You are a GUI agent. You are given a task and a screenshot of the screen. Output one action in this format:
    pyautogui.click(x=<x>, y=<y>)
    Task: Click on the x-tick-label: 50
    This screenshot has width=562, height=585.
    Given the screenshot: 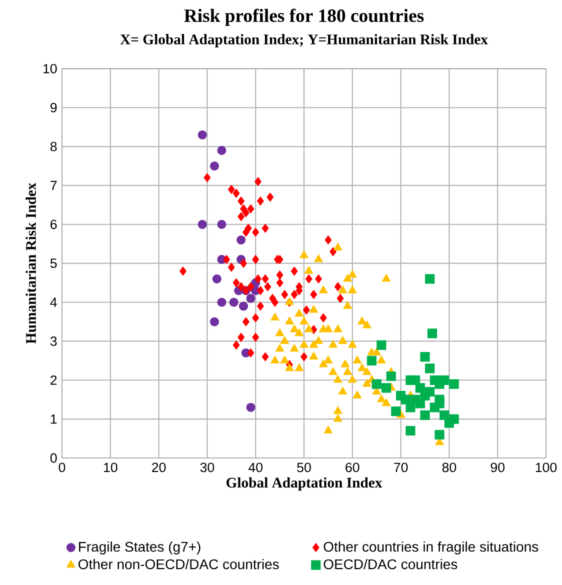 What is the action you would take?
    pyautogui.click(x=304, y=467)
    